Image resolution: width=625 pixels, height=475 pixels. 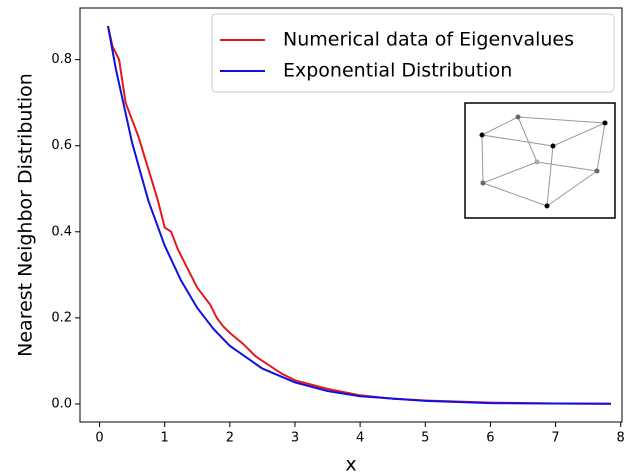 I want to click on x-tick-label: 3, so click(x=295, y=438).